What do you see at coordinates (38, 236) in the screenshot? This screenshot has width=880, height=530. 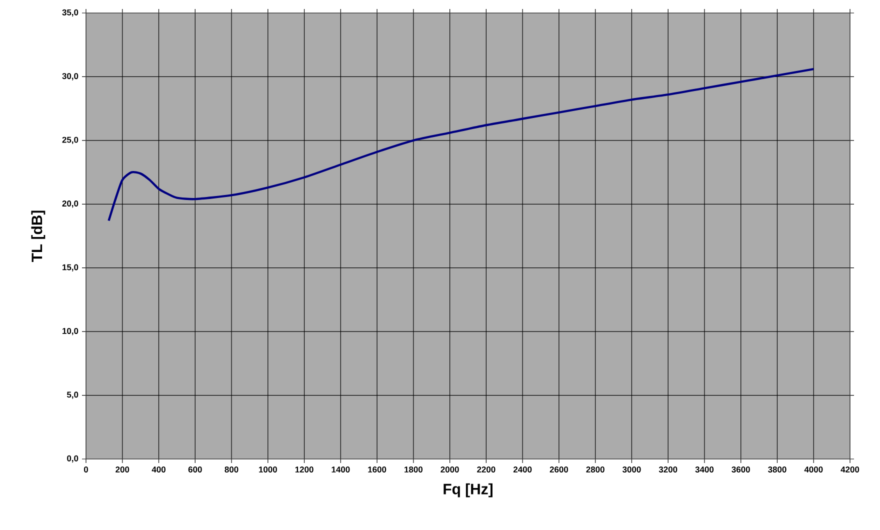 I see `y-axis-title: TL [dB]` at bounding box center [38, 236].